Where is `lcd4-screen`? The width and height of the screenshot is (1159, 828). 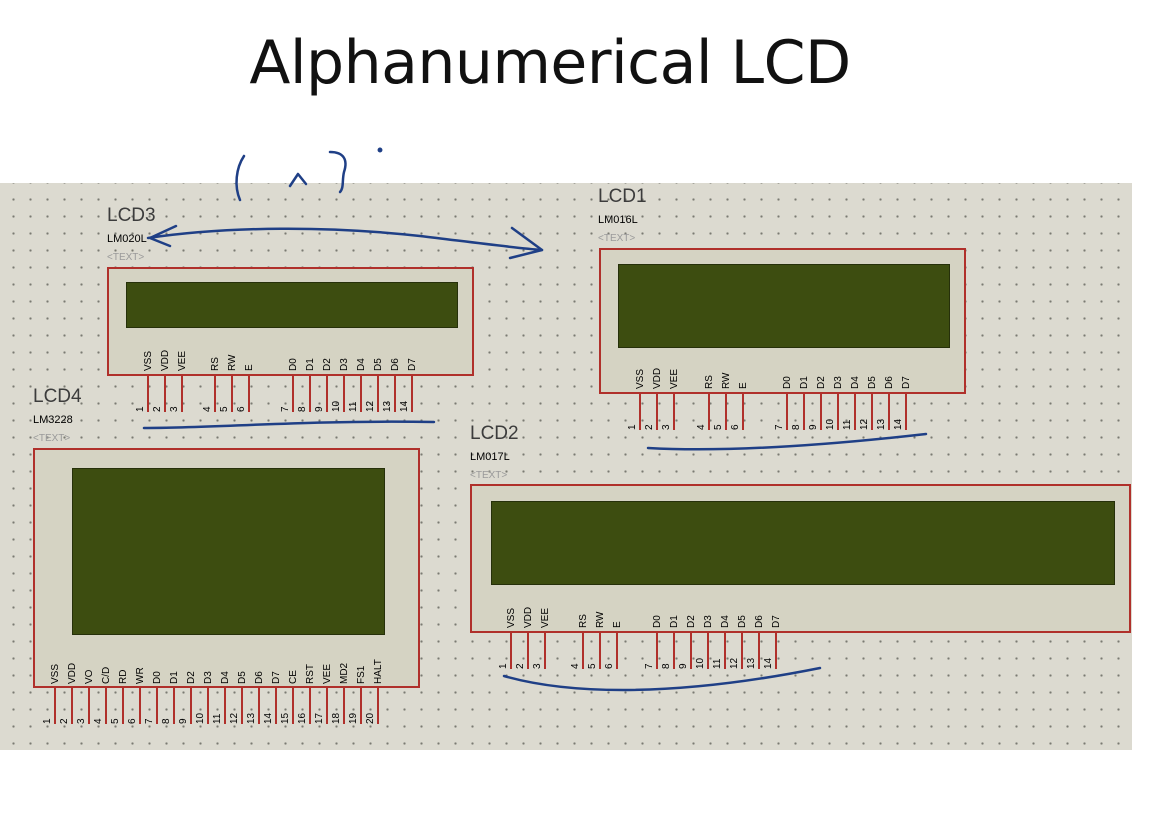
lcd4-screen is located at coordinates (228, 551).